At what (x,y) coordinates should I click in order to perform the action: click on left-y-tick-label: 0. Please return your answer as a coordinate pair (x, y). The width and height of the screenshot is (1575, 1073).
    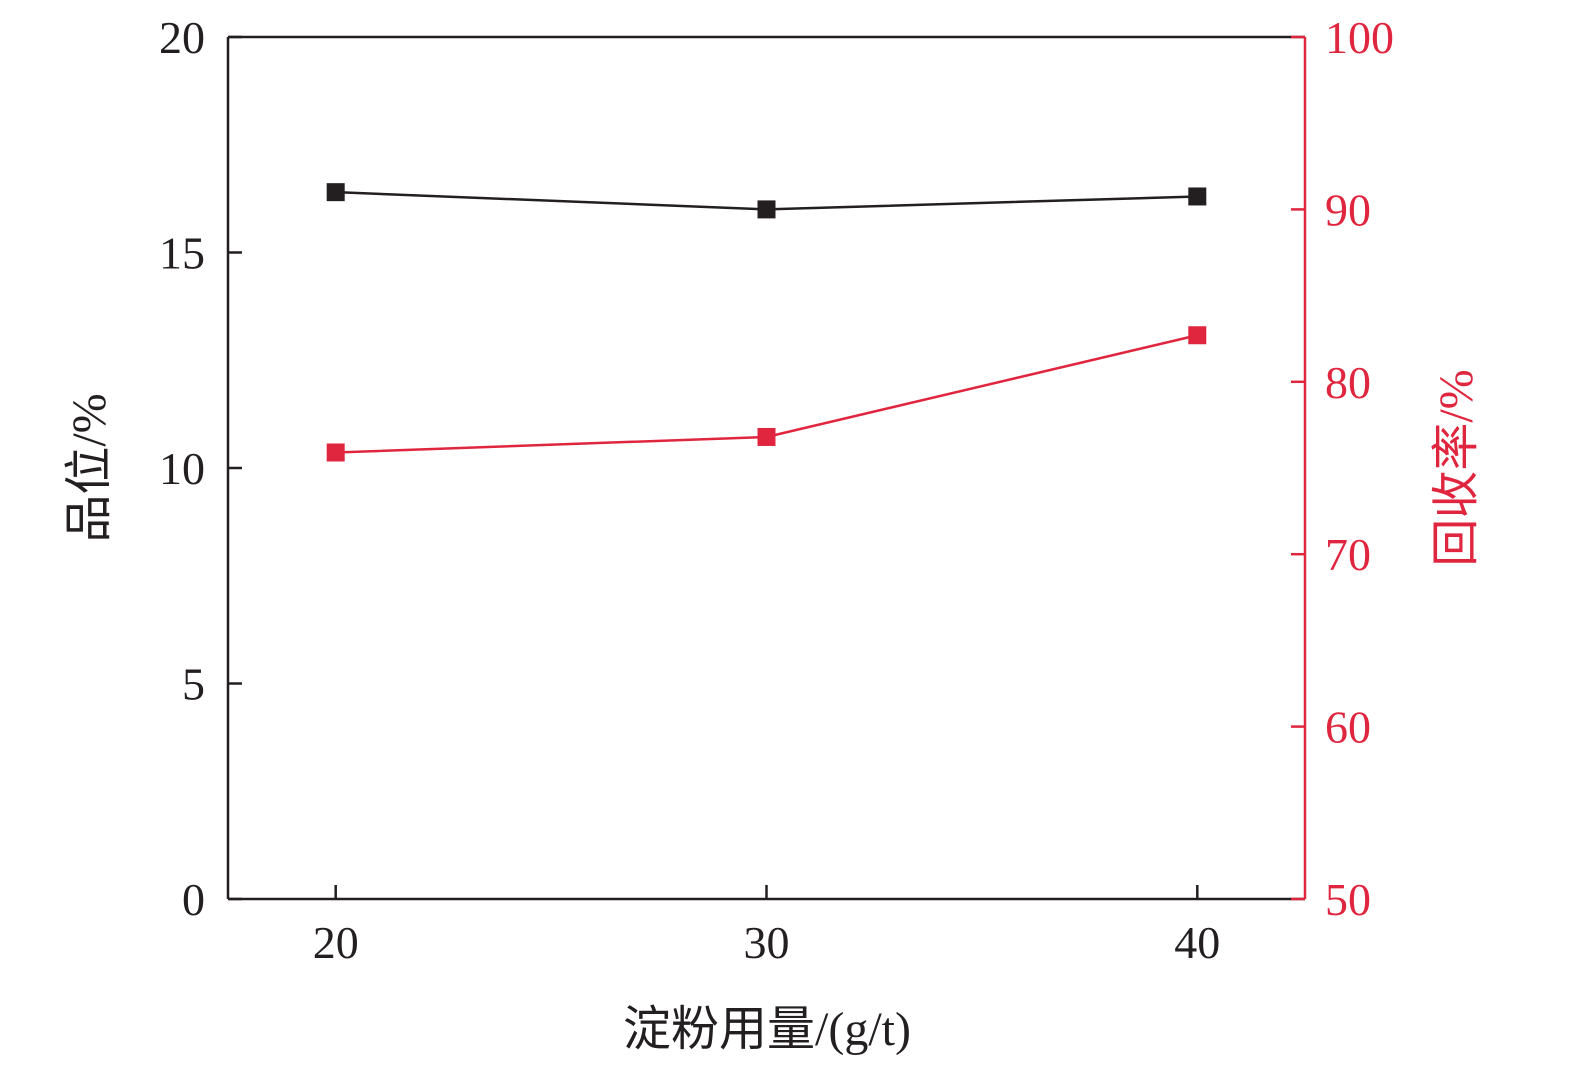
    Looking at the image, I should click on (193, 899).